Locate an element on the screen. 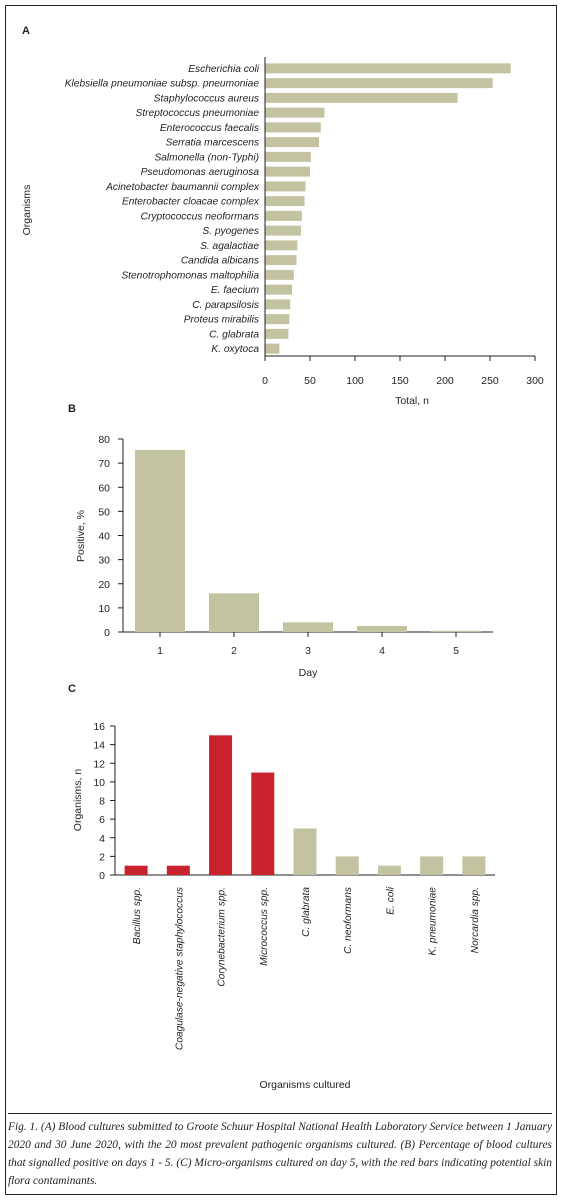 The height and width of the screenshot is (1200, 565). panel-b-label: B is located at coordinates (72, 409).